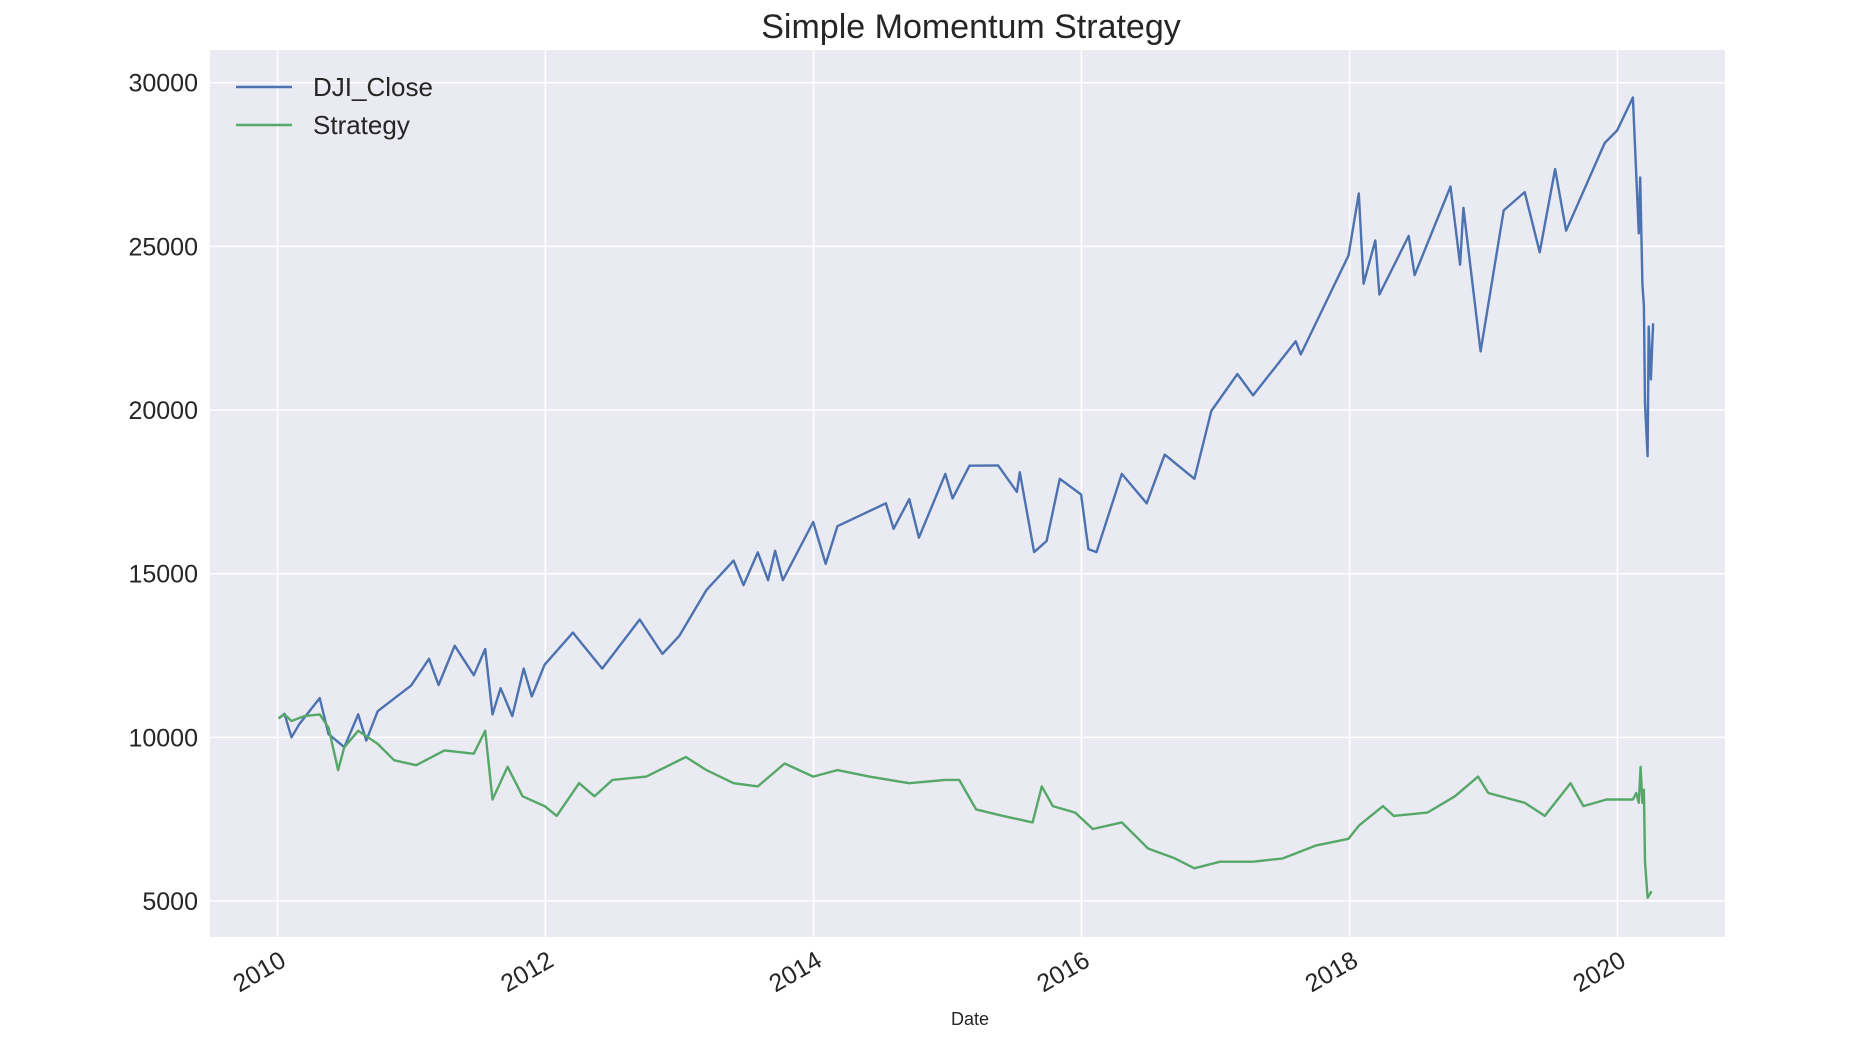 Image resolution: width=1854 pixels, height=1046 pixels. I want to click on x-axis-ticks: 2010 2012 2014 2016 2018 2020, so click(929, 972).